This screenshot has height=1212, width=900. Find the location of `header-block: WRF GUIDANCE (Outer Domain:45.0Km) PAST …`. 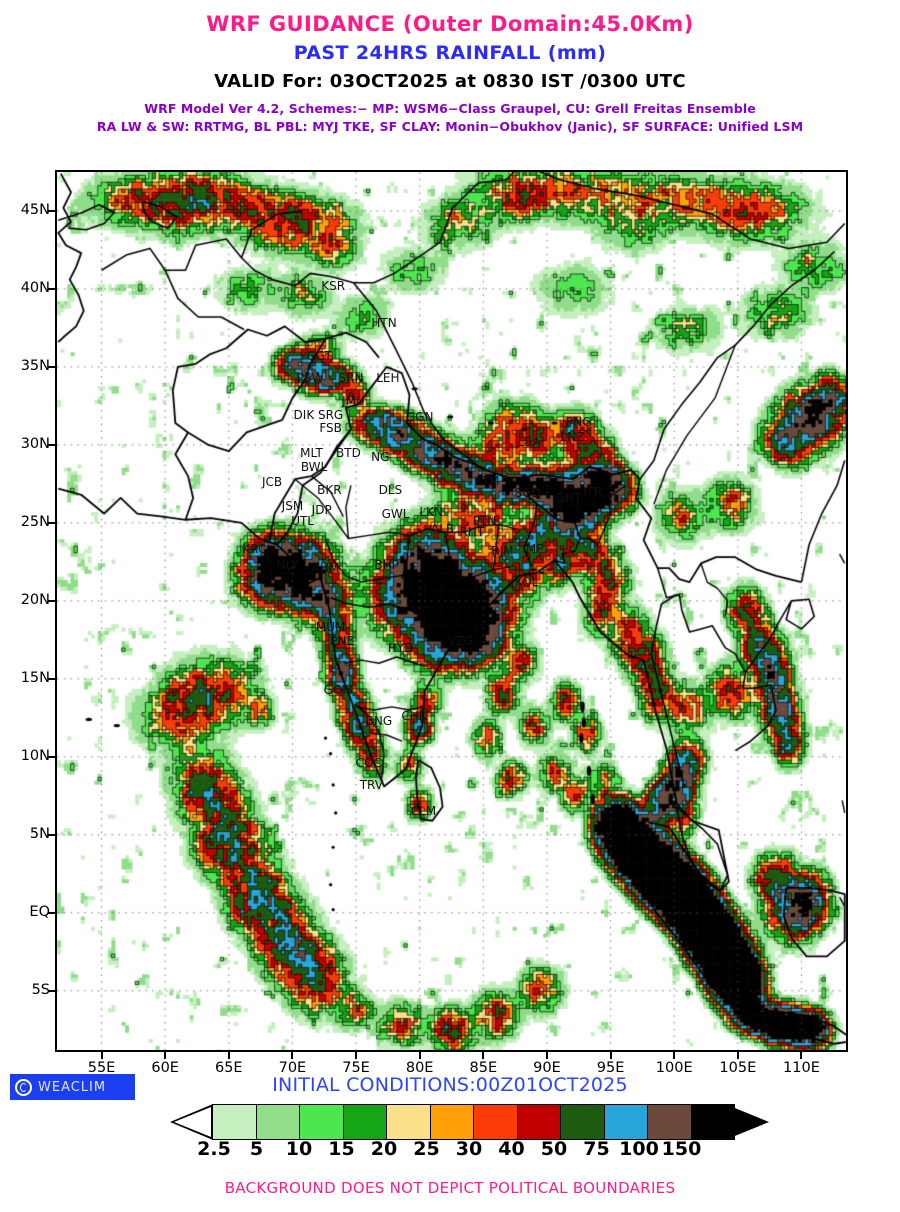

header-block: WRF GUIDANCE (Outer Domain:45.0Km) PAST … is located at coordinates (450, 73).